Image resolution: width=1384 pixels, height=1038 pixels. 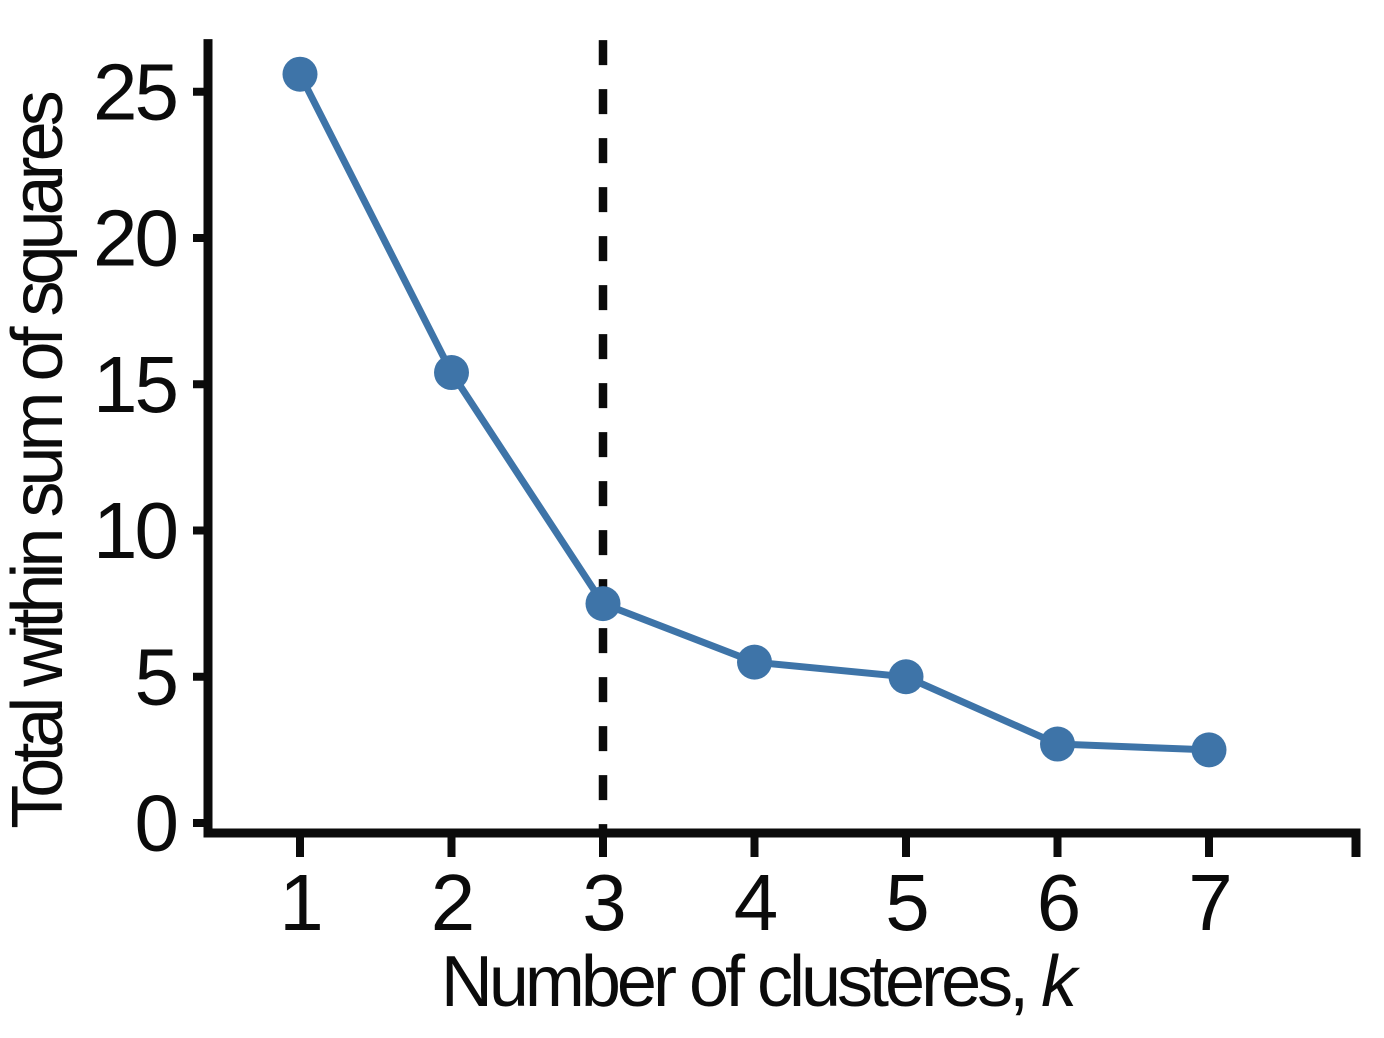 I want to click on data-point-k4, so click(x=754, y=662).